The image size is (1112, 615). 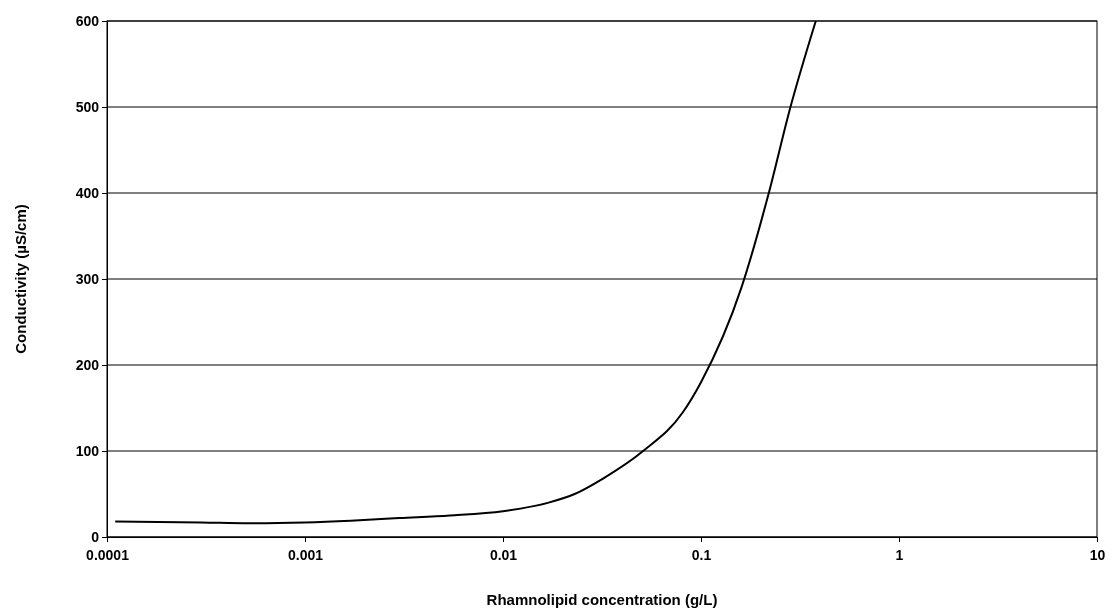 What do you see at coordinates (87, 192) in the screenshot?
I see `y-tick-label: 400` at bounding box center [87, 192].